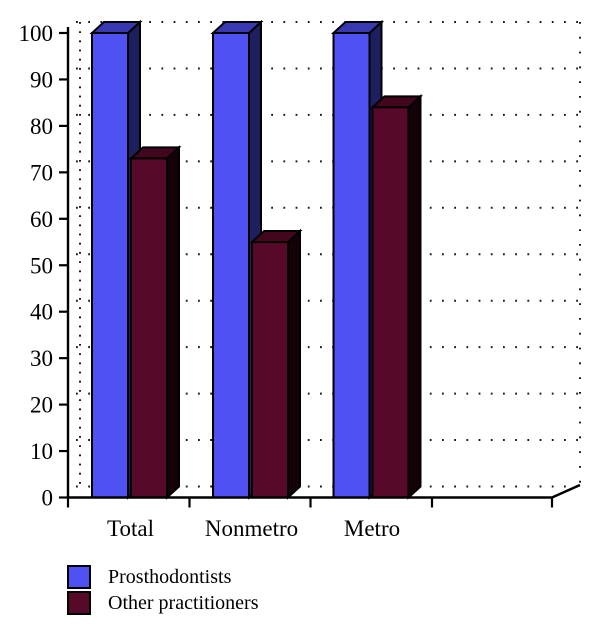 Image resolution: width=600 pixels, height=640 pixels. What do you see at coordinates (251, 528) in the screenshot?
I see `x-category-label-nonmetro: Nonmetro` at bounding box center [251, 528].